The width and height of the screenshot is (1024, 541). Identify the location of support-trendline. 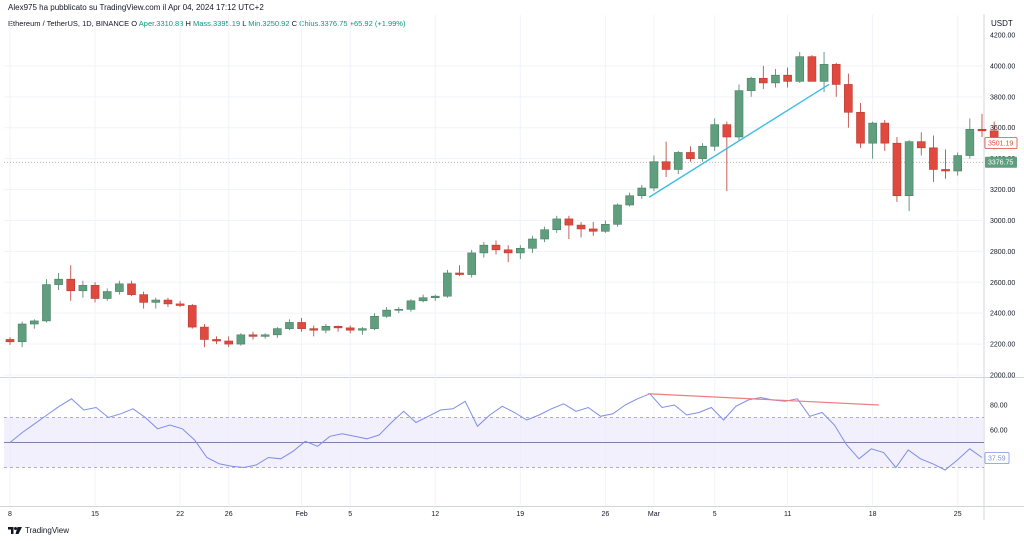
(739, 140).